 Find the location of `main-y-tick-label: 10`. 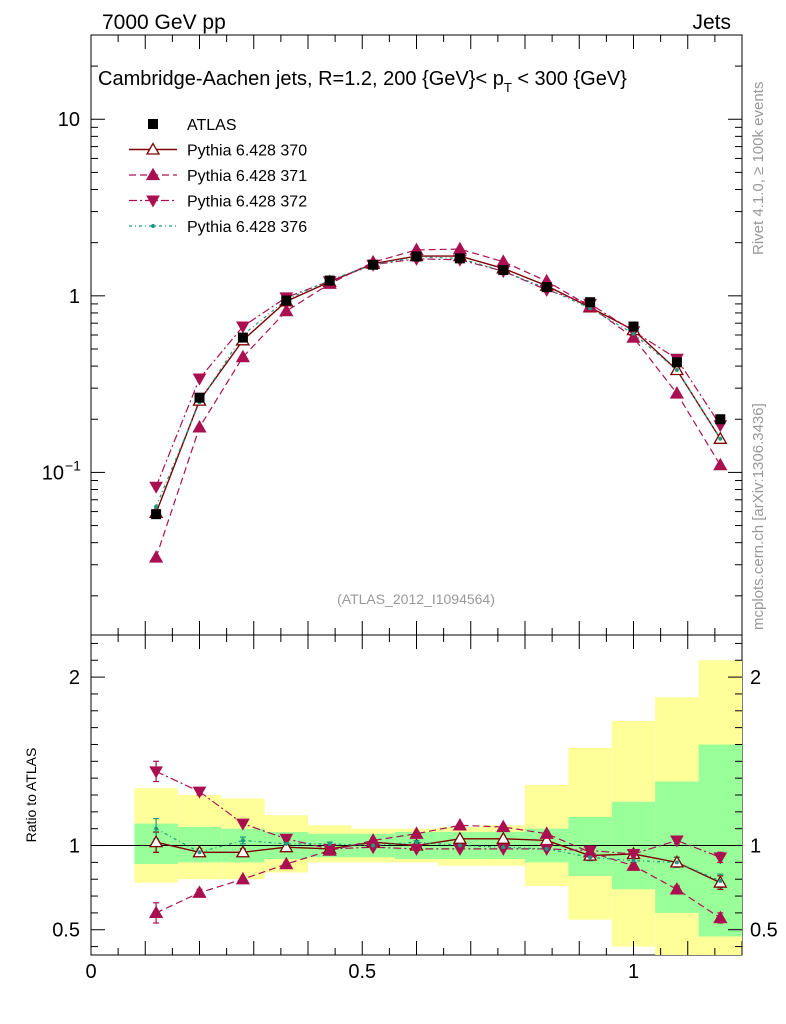

main-y-tick-label: 10 is located at coordinates (69, 120).